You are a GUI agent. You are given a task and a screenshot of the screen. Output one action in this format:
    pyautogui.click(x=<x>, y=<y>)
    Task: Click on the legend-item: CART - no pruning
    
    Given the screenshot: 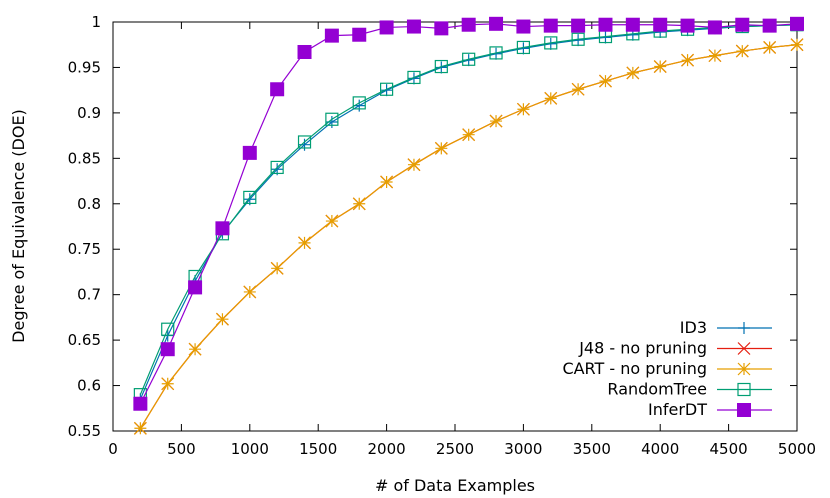 What is the action you would take?
    pyautogui.click(x=667, y=368)
    